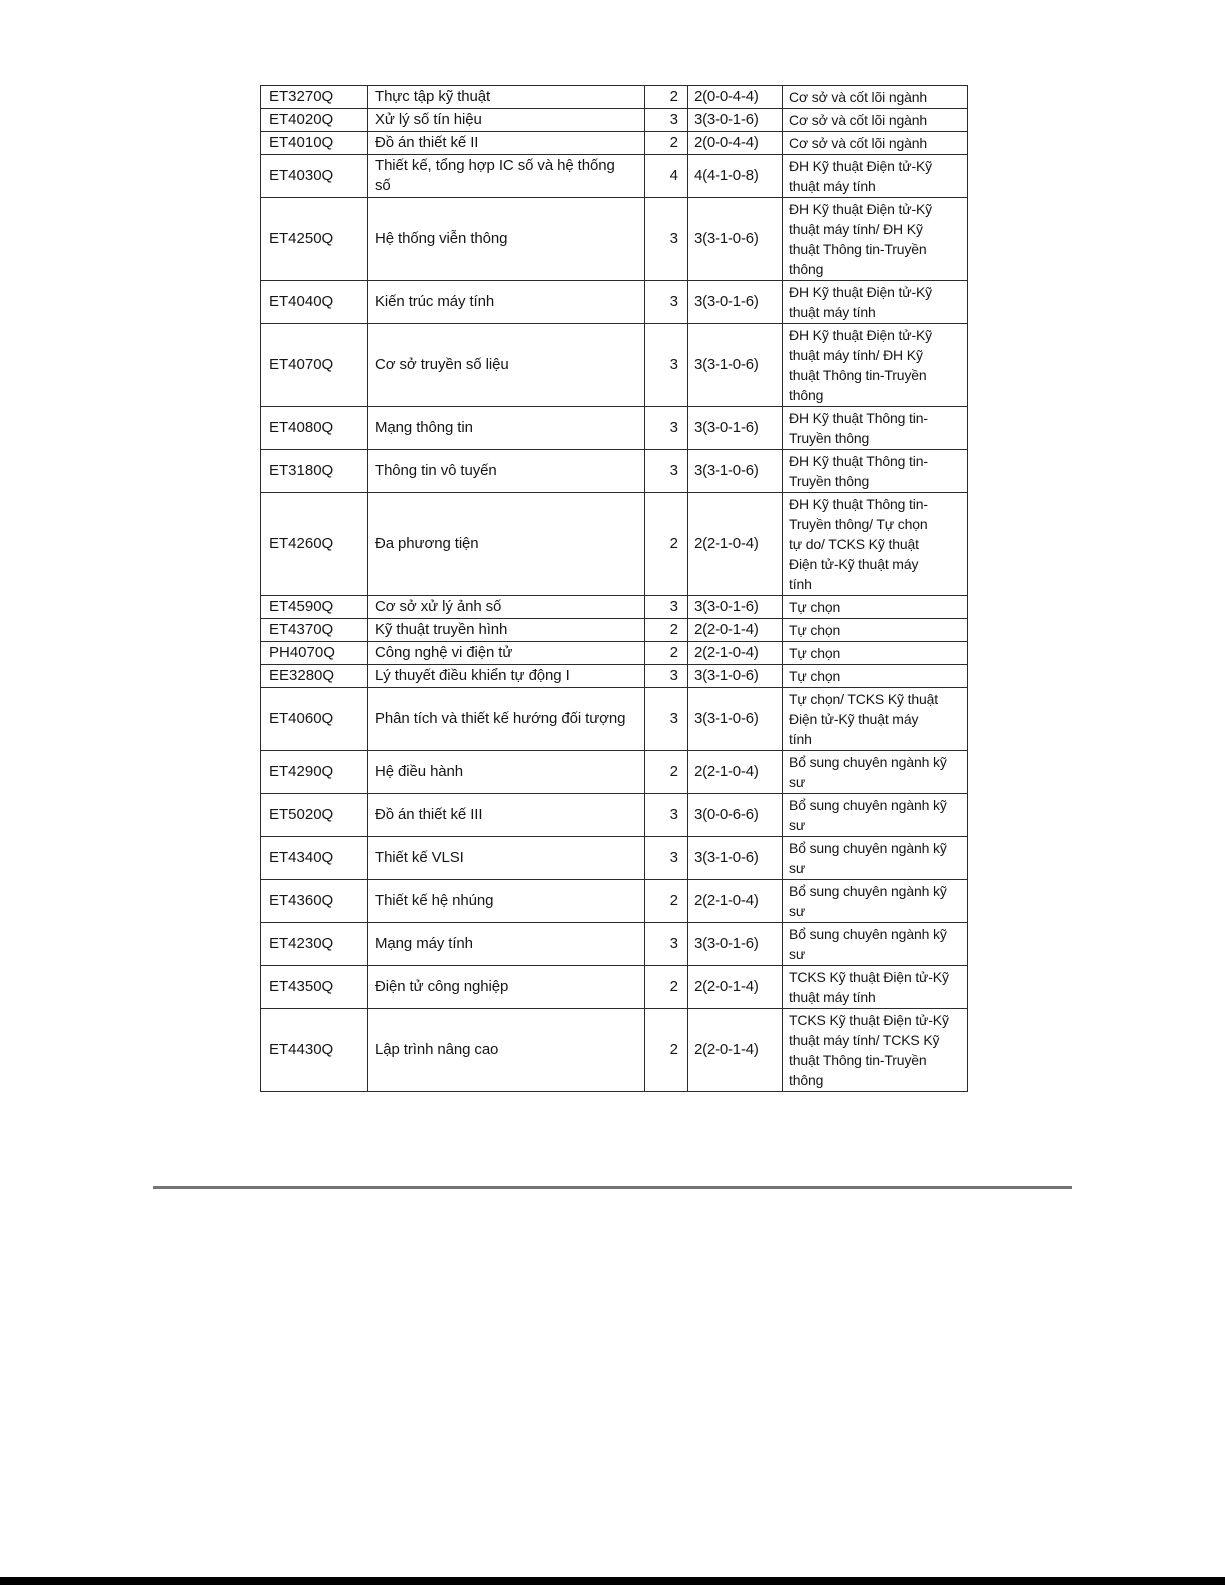 Image resolution: width=1225 pixels, height=1585 pixels. I want to click on course-name-cell: Phân tích và thiết kế hướng đối tượng, so click(506, 719).